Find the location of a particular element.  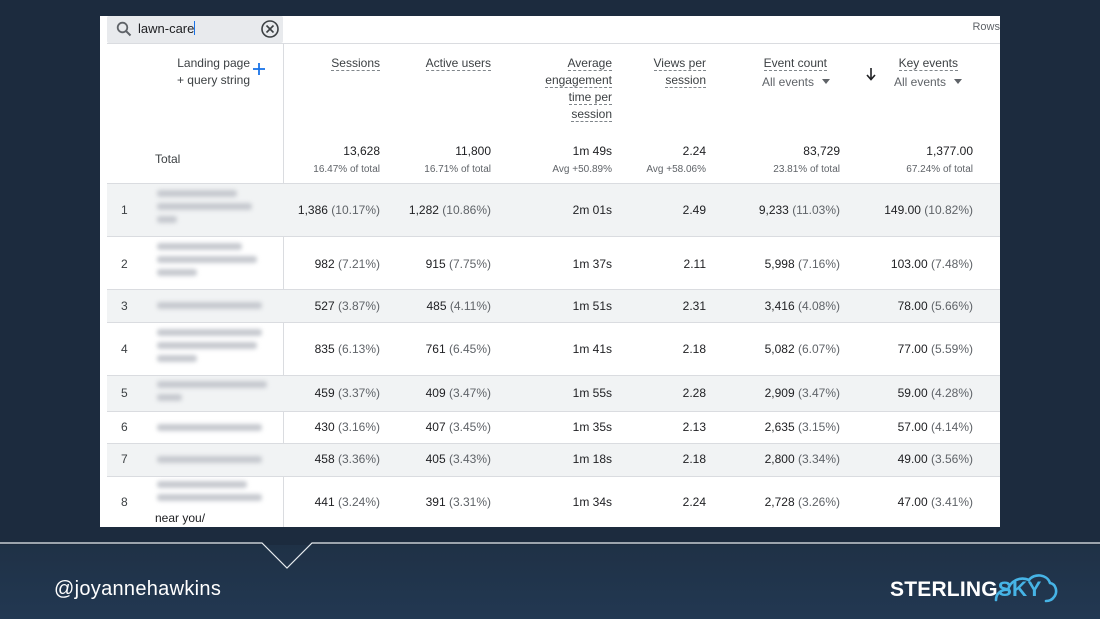

header-avg-engagement: Average engagement time per session is located at coordinates (578, 89).